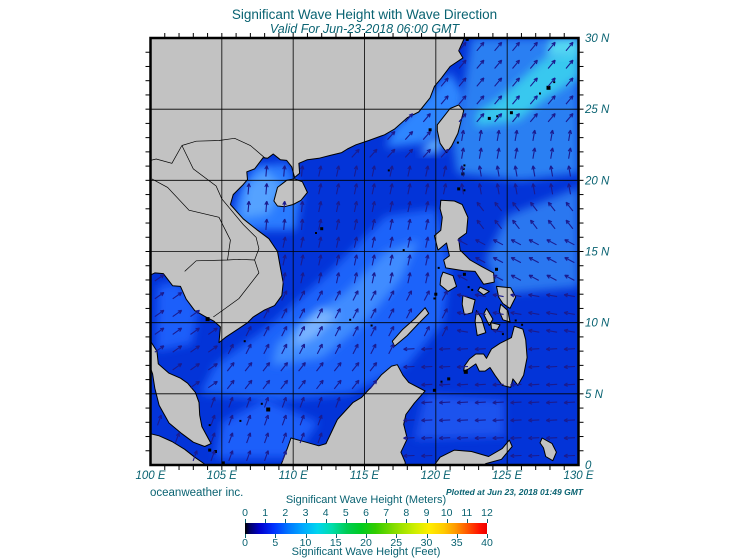  Describe the element at coordinates (448, 281) in the screenshot. I see `landmass-mindoro` at that location.